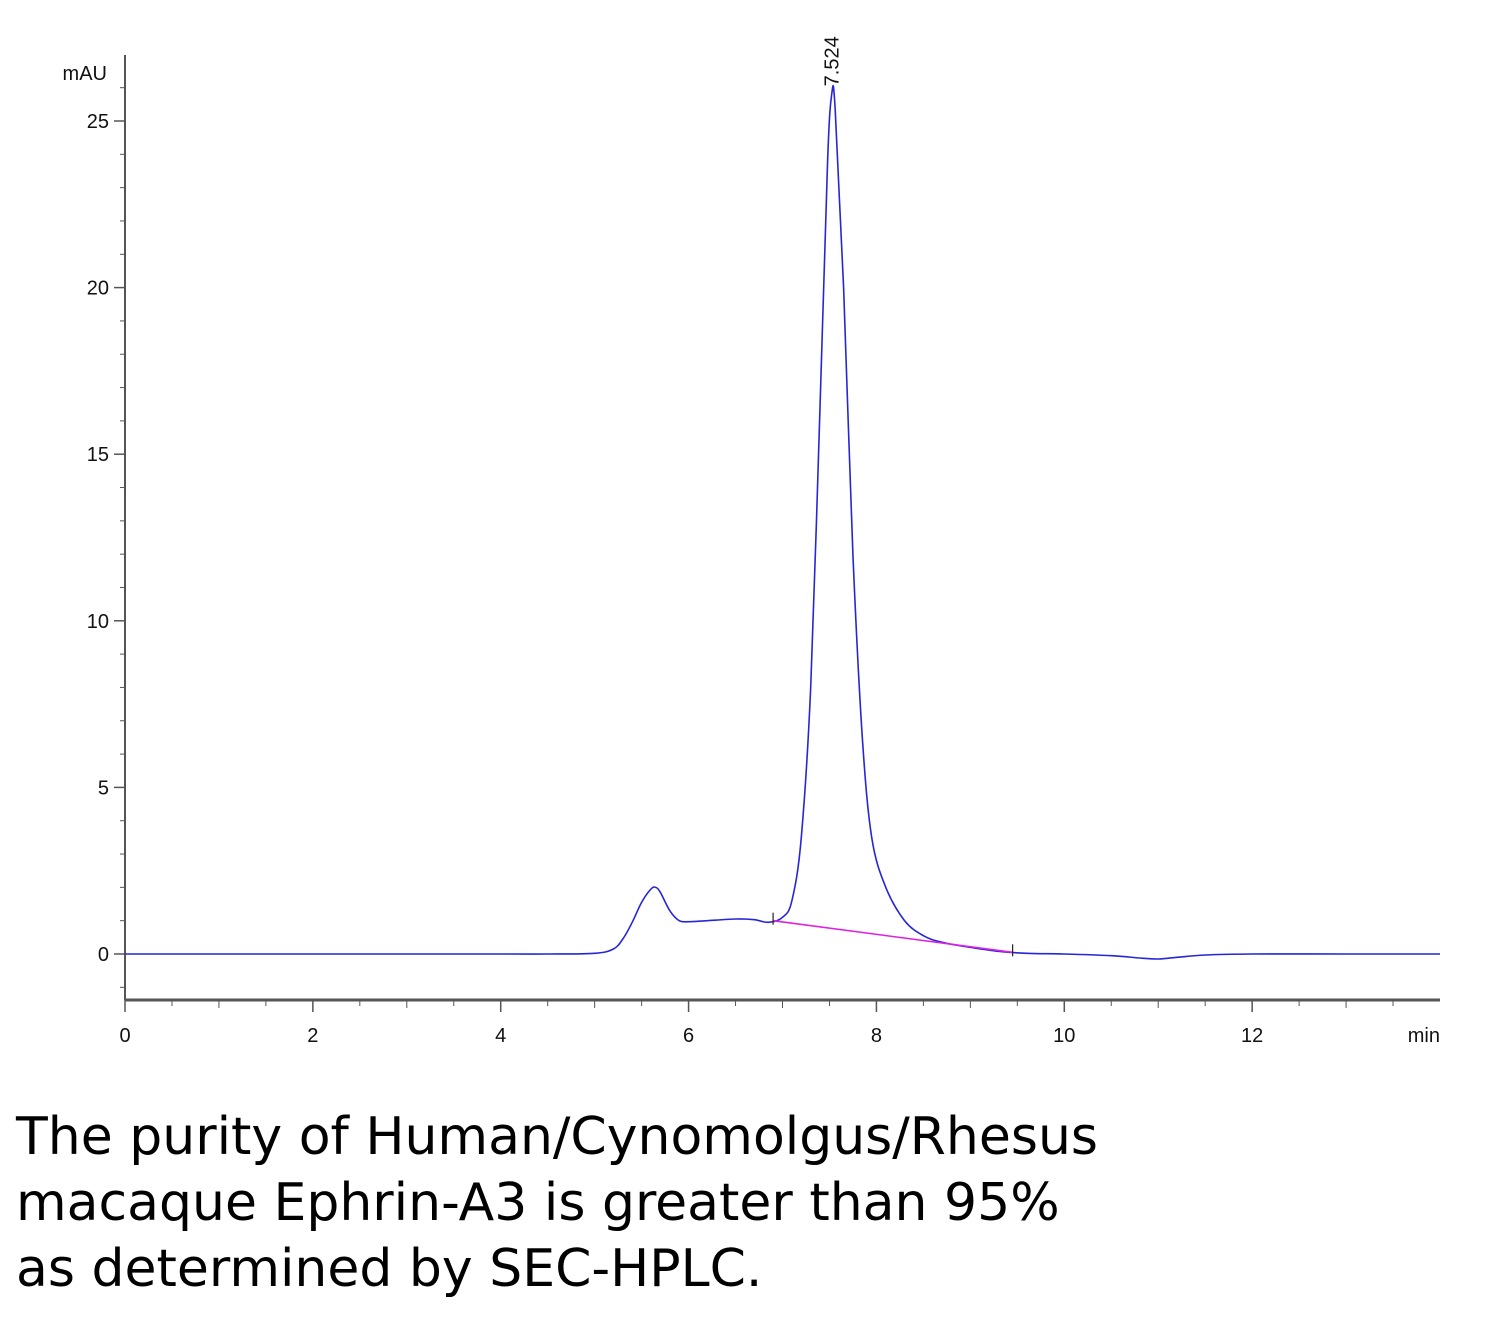  Describe the element at coordinates (893, 936) in the screenshot. I see `integration-baseline-line` at that location.